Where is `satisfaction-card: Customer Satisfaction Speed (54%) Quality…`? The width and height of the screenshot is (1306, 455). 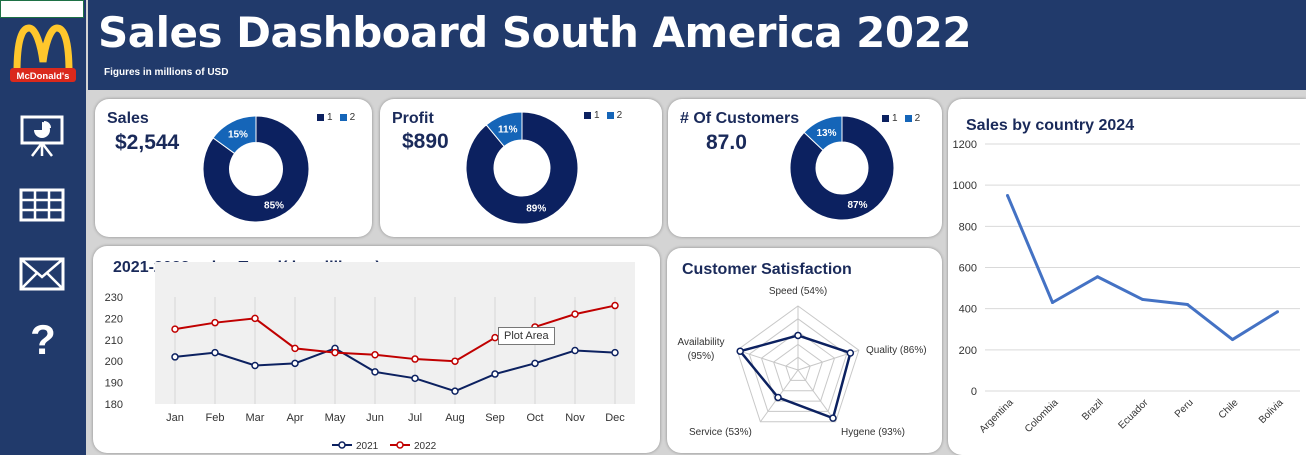
satisfaction-card: Customer Satisfaction Speed (54%) Quality… is located at coordinates (804, 350).